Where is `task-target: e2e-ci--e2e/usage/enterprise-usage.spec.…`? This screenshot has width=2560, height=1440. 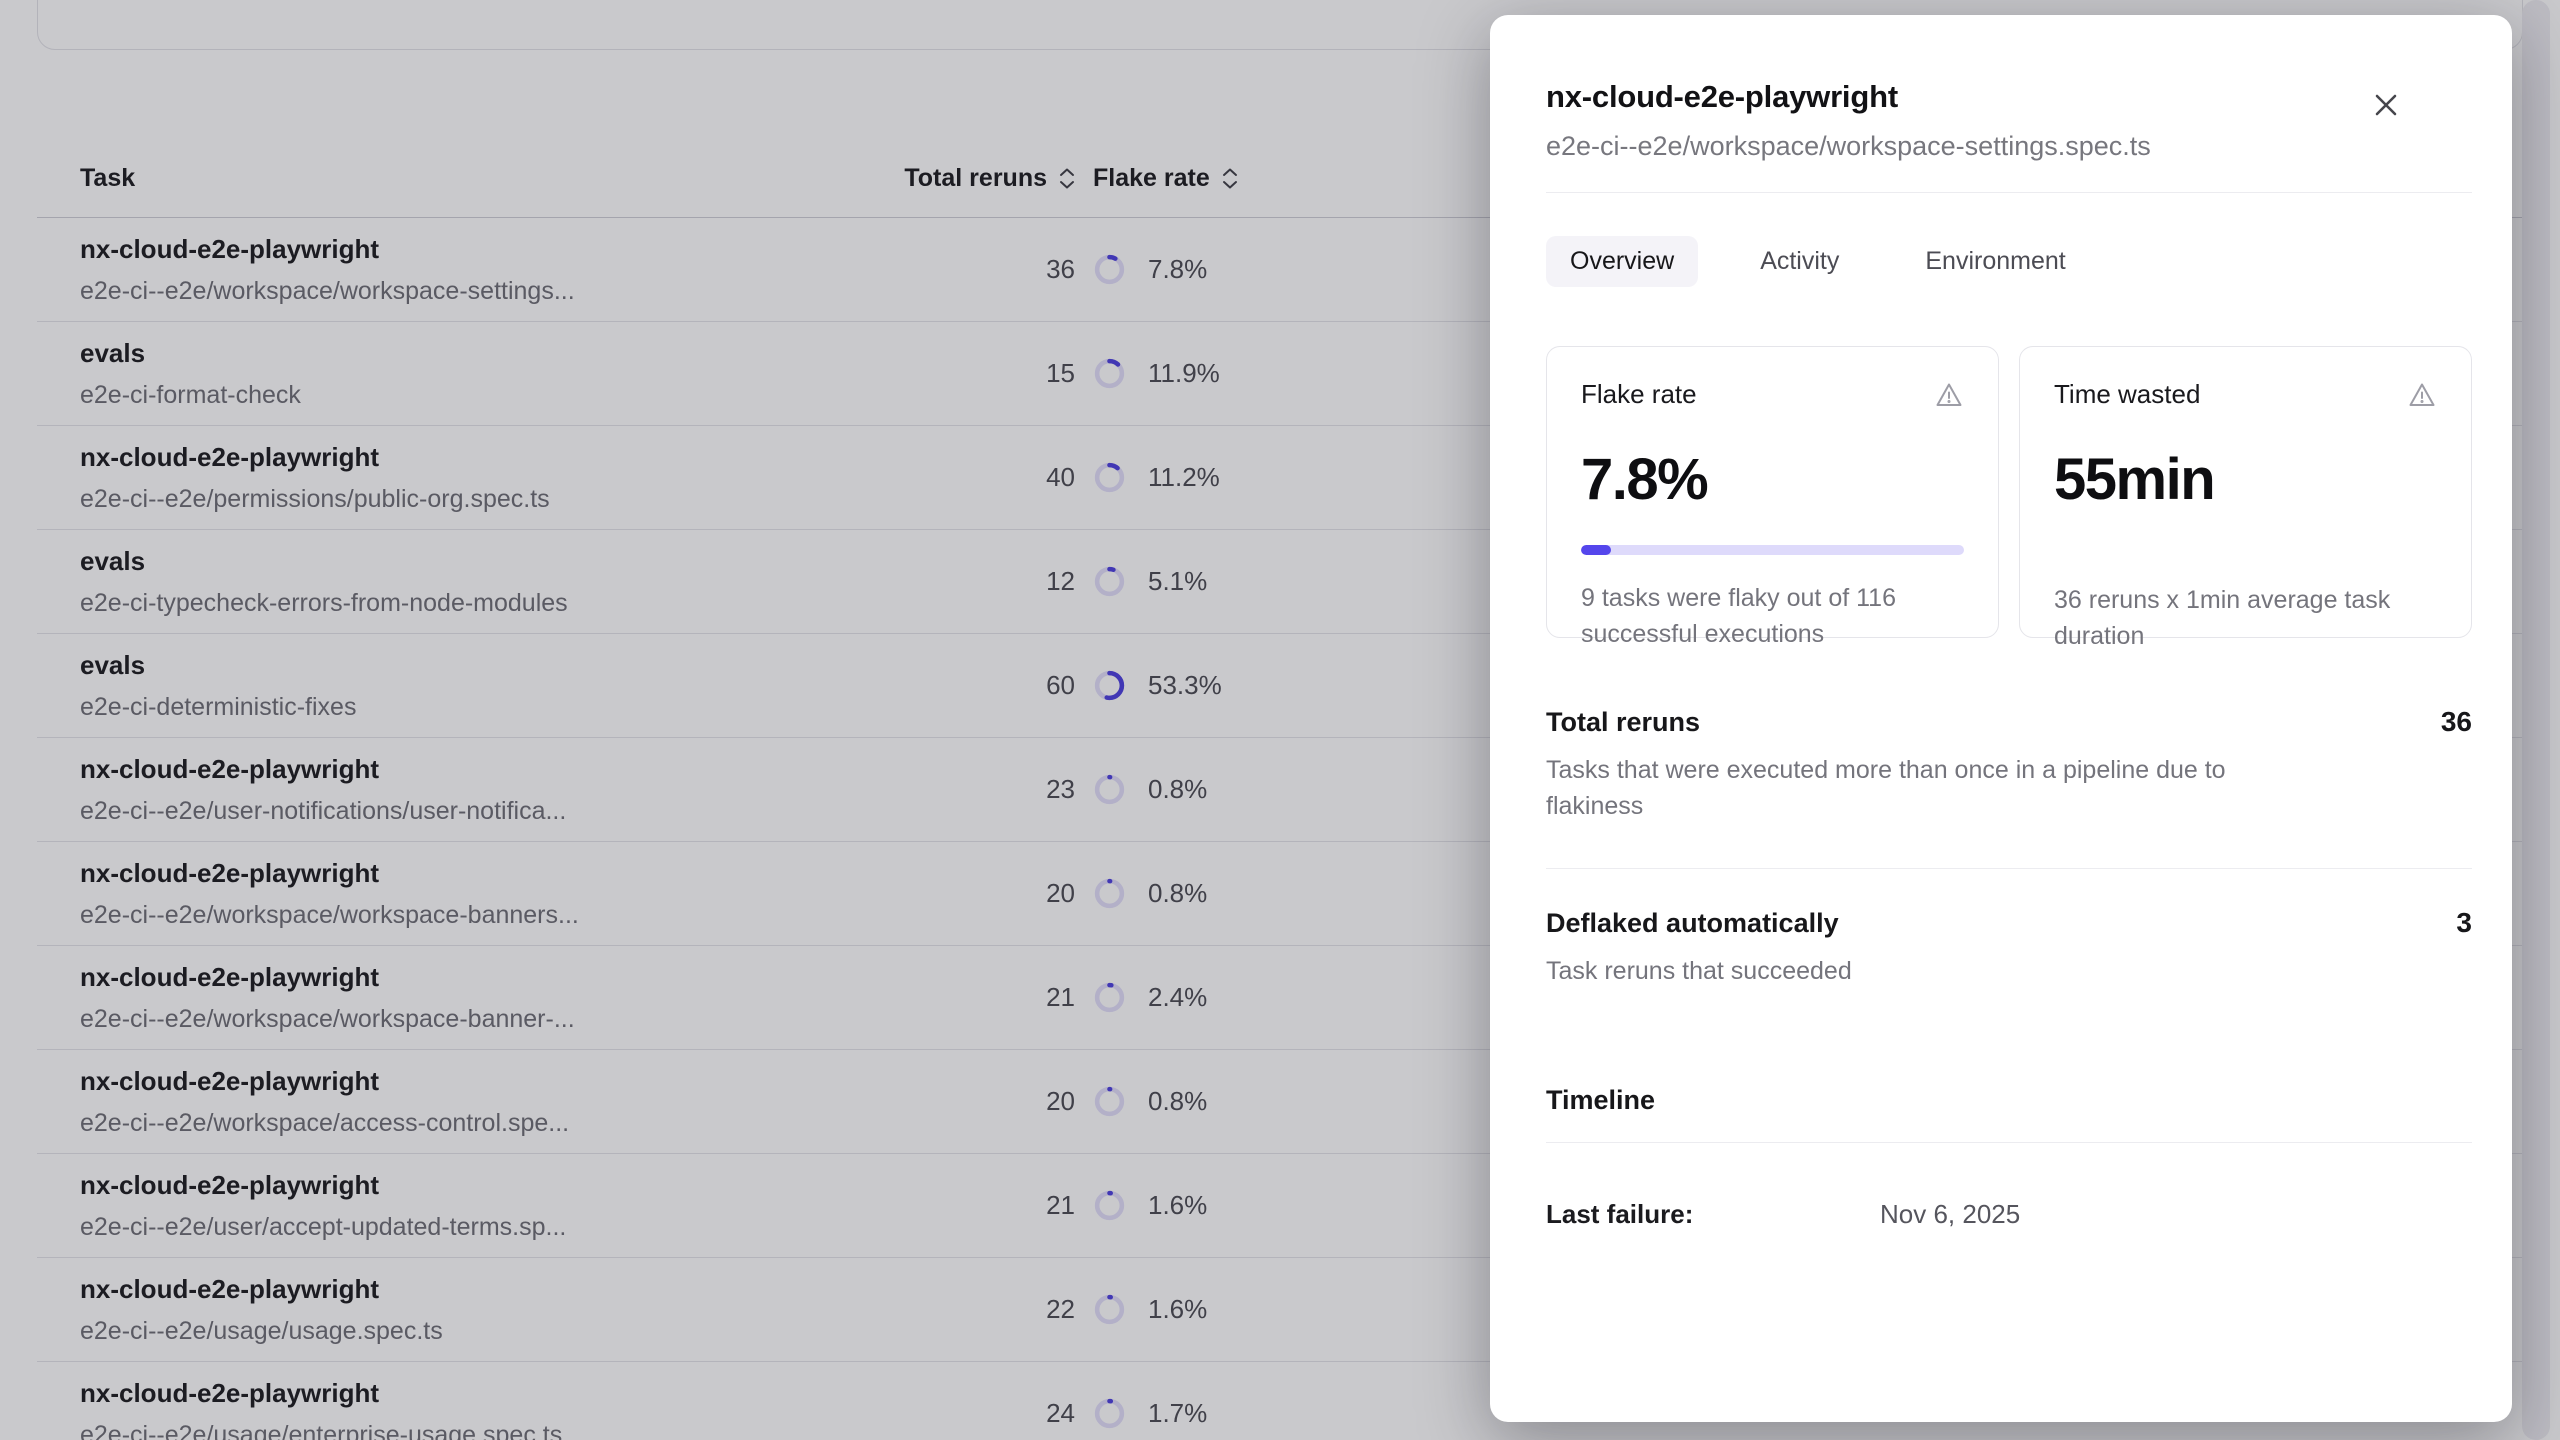 task-target: e2e-ci--e2e/usage/enterprise-usage.spec.… is located at coordinates (321, 1430).